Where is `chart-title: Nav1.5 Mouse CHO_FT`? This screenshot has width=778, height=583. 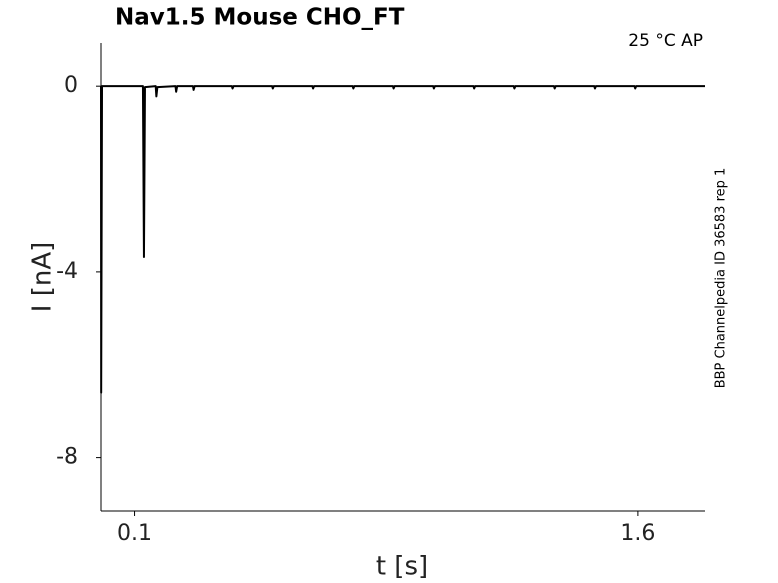
chart-title: Nav1.5 Mouse CHO_FT is located at coordinates (260, 18).